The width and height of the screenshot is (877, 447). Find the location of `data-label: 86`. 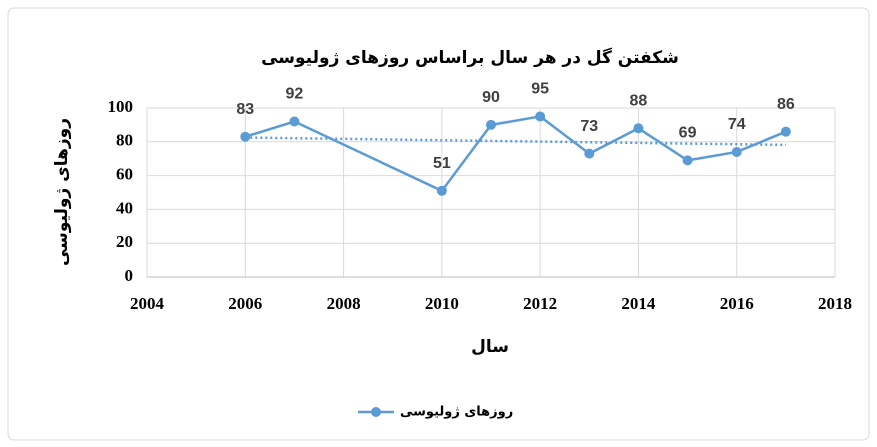

data-label: 86 is located at coordinates (786, 104).